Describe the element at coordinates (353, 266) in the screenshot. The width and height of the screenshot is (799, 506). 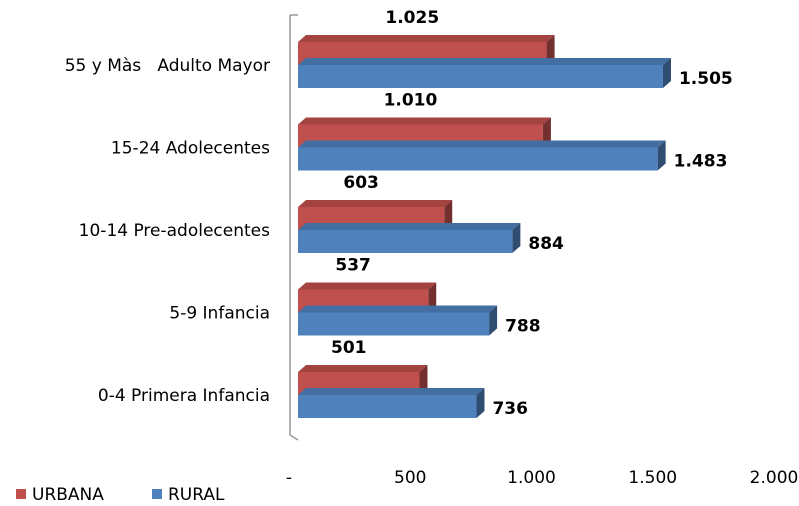
I see `data-label: 537` at that location.